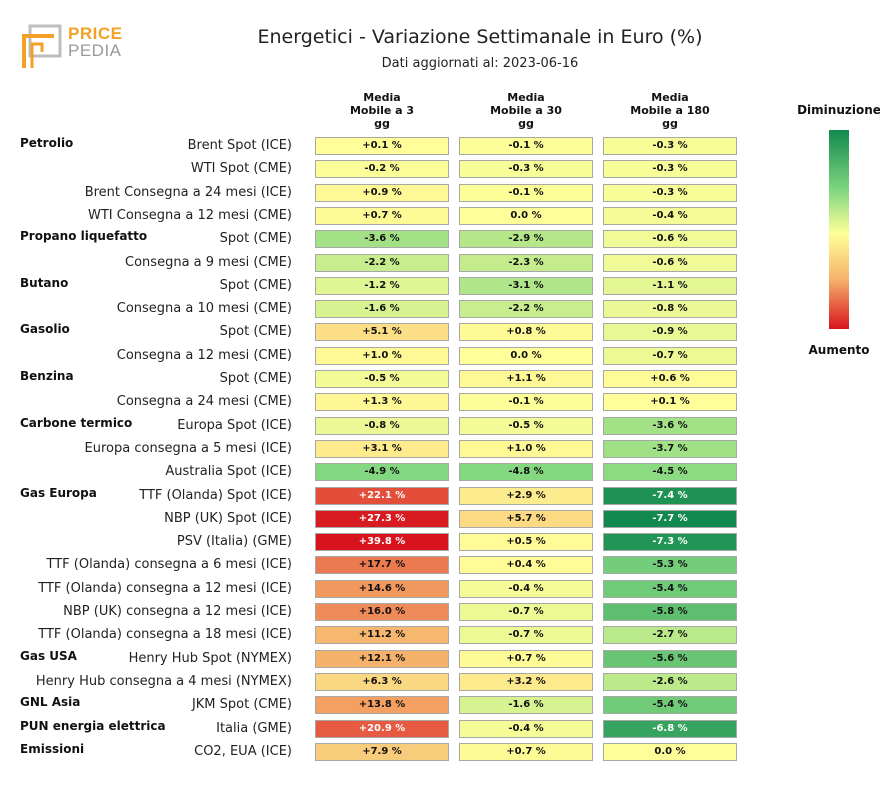  Describe the element at coordinates (382, 110) in the screenshot. I see `column-header-1: Media Mobile a 3 gg` at that location.